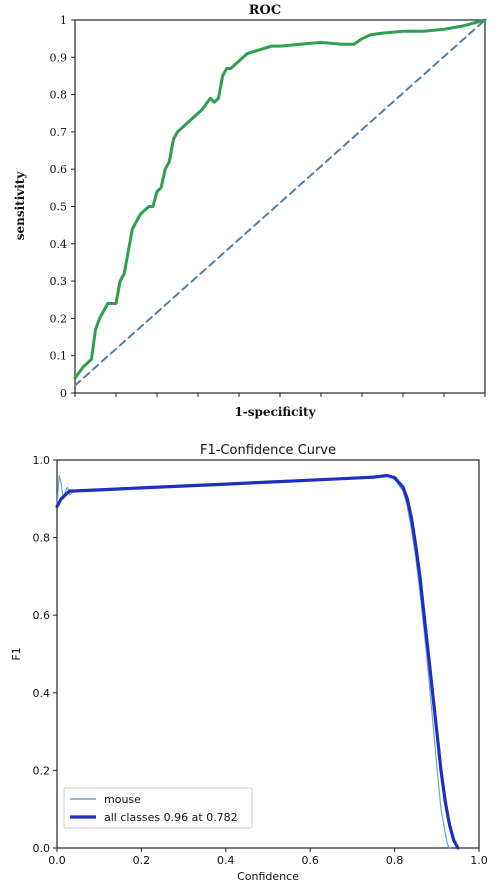 The image size is (498, 884). Describe the element at coordinates (268, 450) in the screenshot. I see `f1-title: F1-Confidence Curve` at that location.